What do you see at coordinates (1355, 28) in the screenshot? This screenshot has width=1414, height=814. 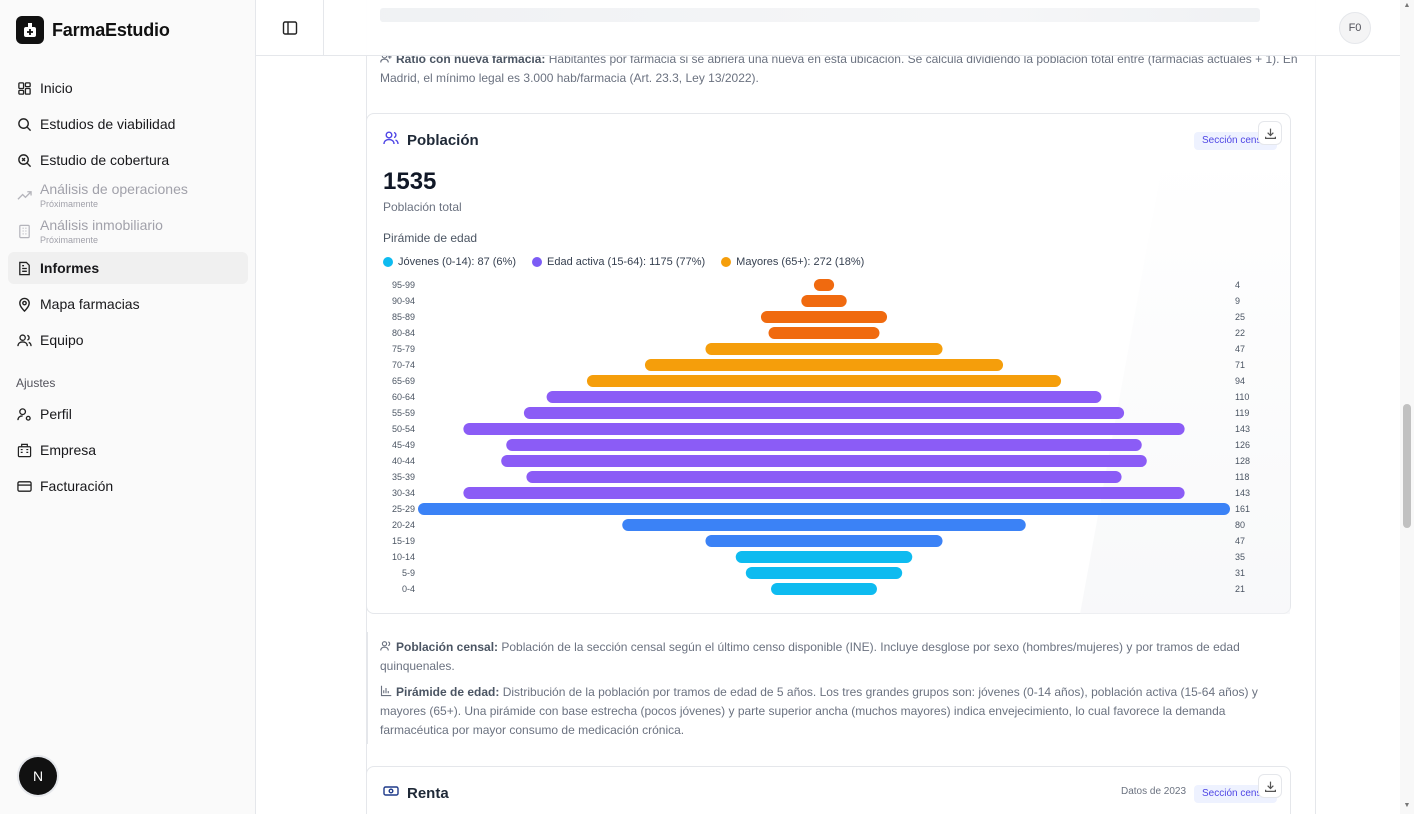 I see `user-avatar: F0` at bounding box center [1355, 28].